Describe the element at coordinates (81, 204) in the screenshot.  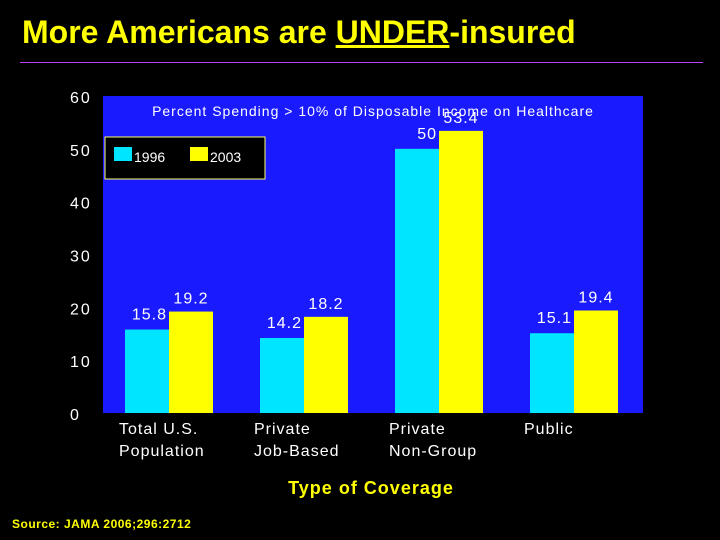
I see `y-tick-label: 40` at that location.